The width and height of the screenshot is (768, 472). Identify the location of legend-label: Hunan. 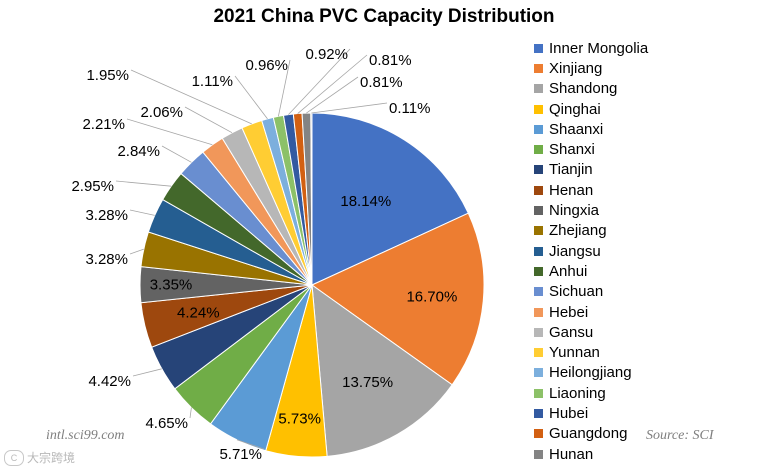
(571, 454).